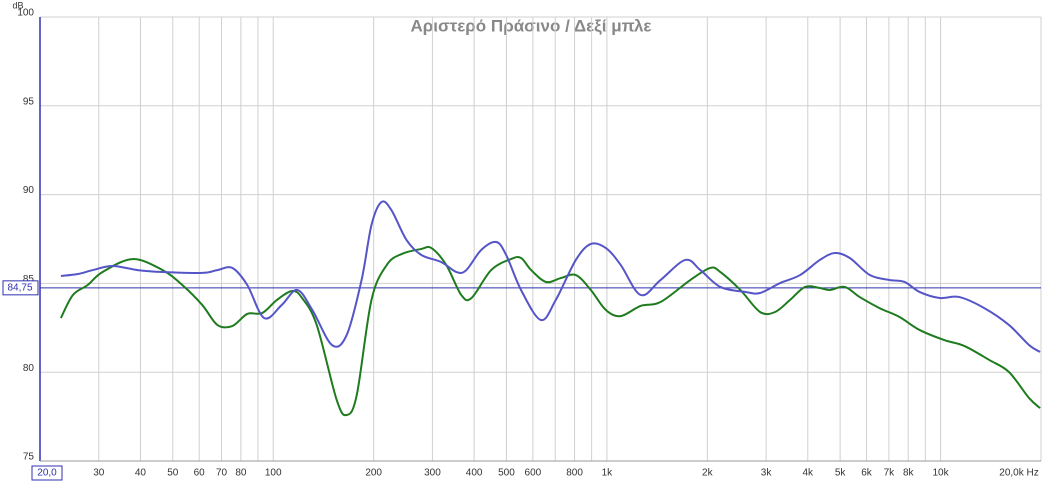 This screenshot has width=1061, height=487. Describe the element at coordinates (1018, 473) in the screenshot. I see `x-tick-label: 20,0k Hz` at that location.